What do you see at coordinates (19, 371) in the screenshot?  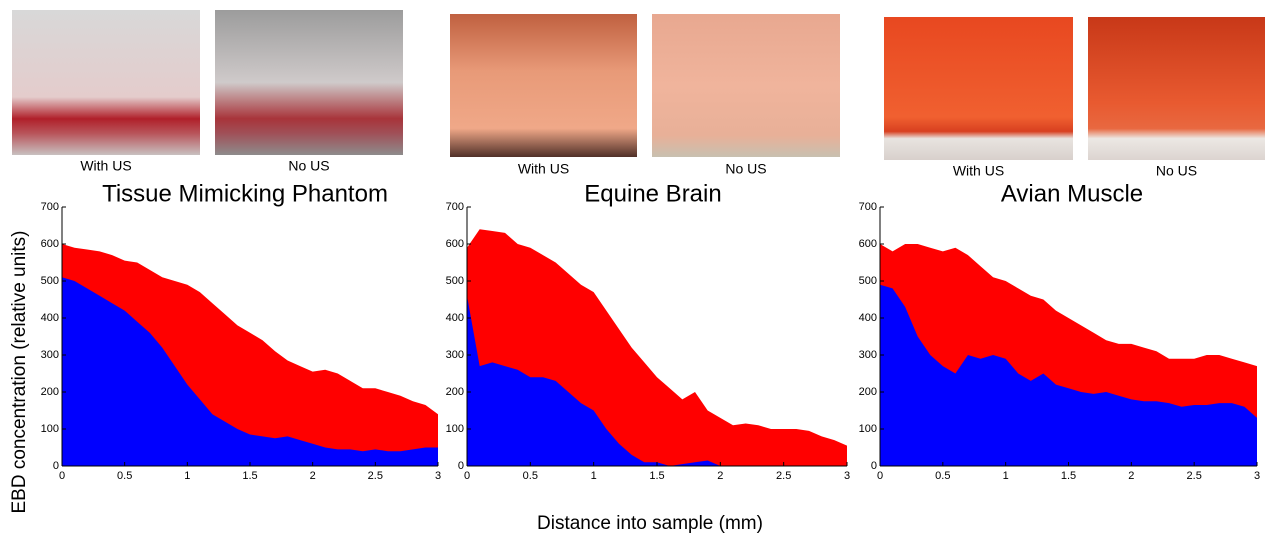 I see `y-axis-label: EBD concentration (relative units)` at bounding box center [19, 371].